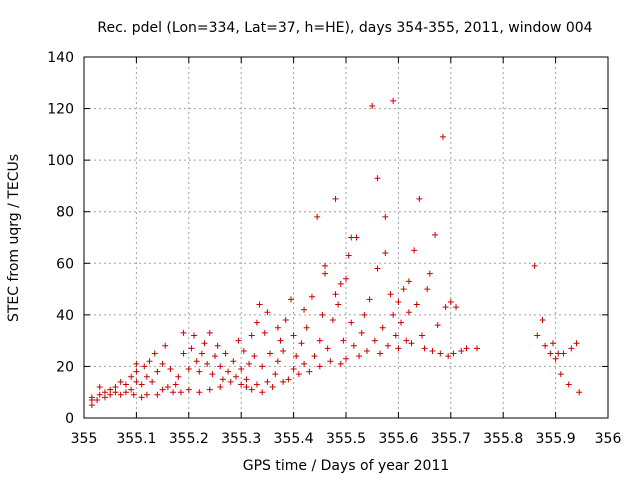  What do you see at coordinates (294, 439) in the screenshot?
I see `x-tick-label: 355.4` at bounding box center [294, 439].